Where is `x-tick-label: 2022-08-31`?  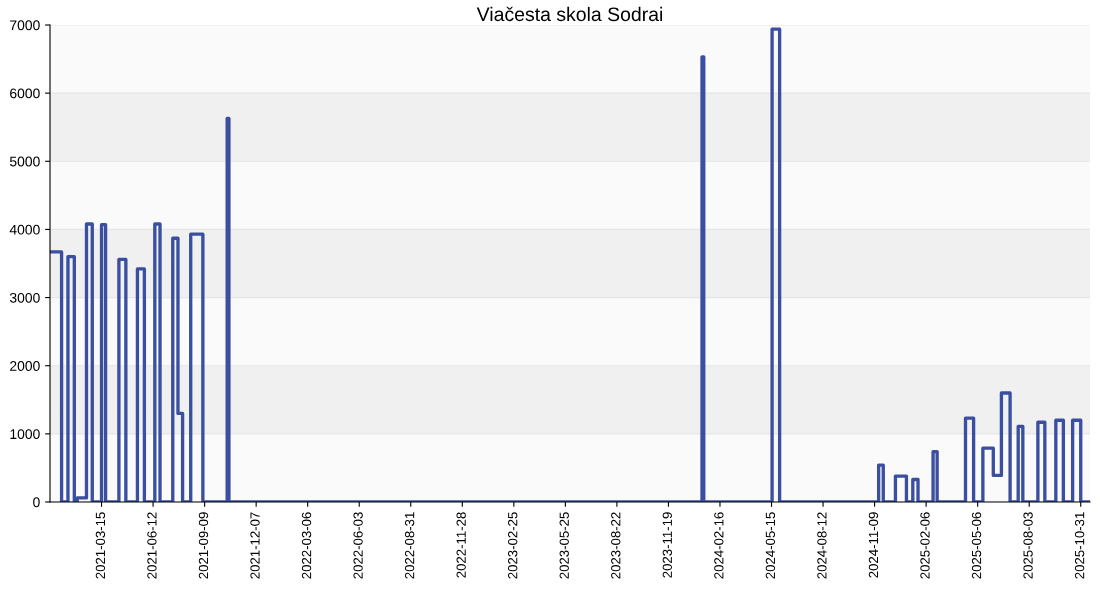
x-tick-label: 2022-08-31 is located at coordinates (409, 545).